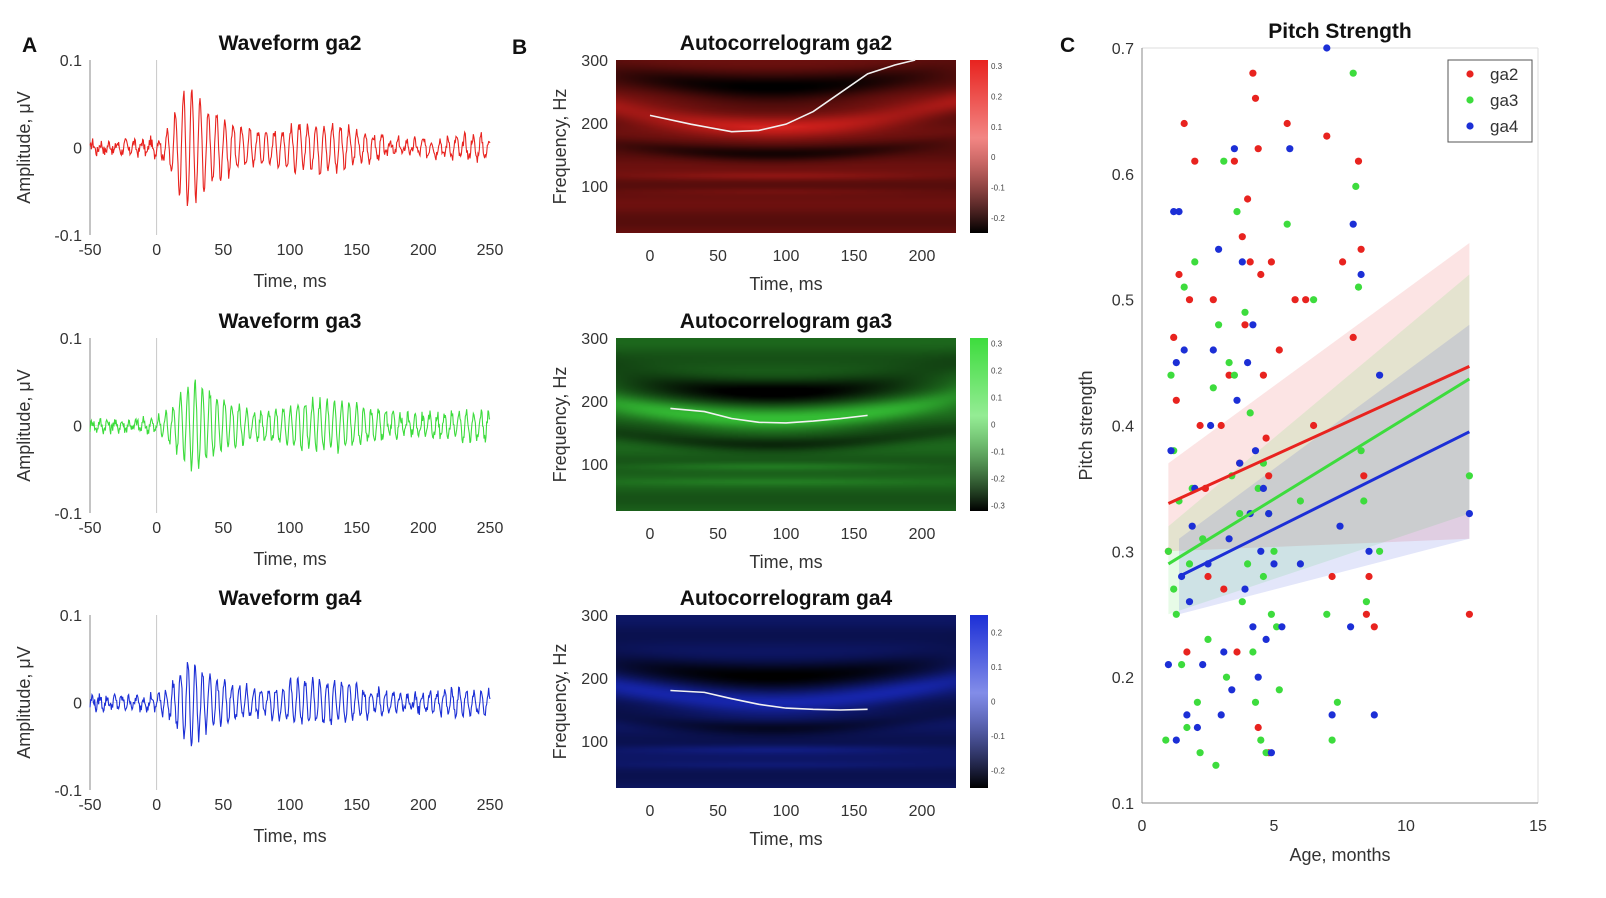  Describe the element at coordinates (997, 96) in the screenshot. I see `colorbar-tick-label: 0.2` at that location.